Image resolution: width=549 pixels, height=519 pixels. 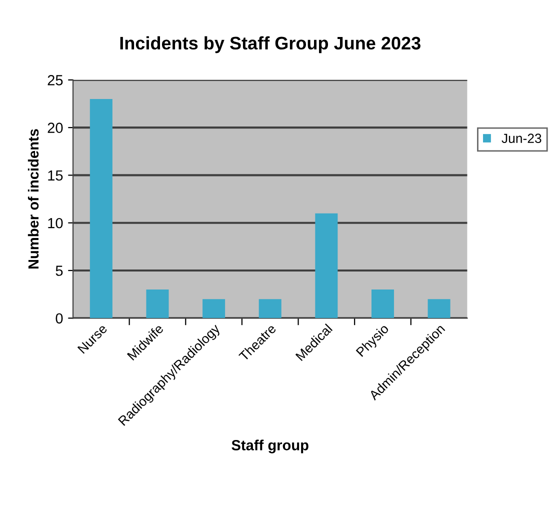 I want to click on y-tick-label: 15, so click(x=55, y=175).